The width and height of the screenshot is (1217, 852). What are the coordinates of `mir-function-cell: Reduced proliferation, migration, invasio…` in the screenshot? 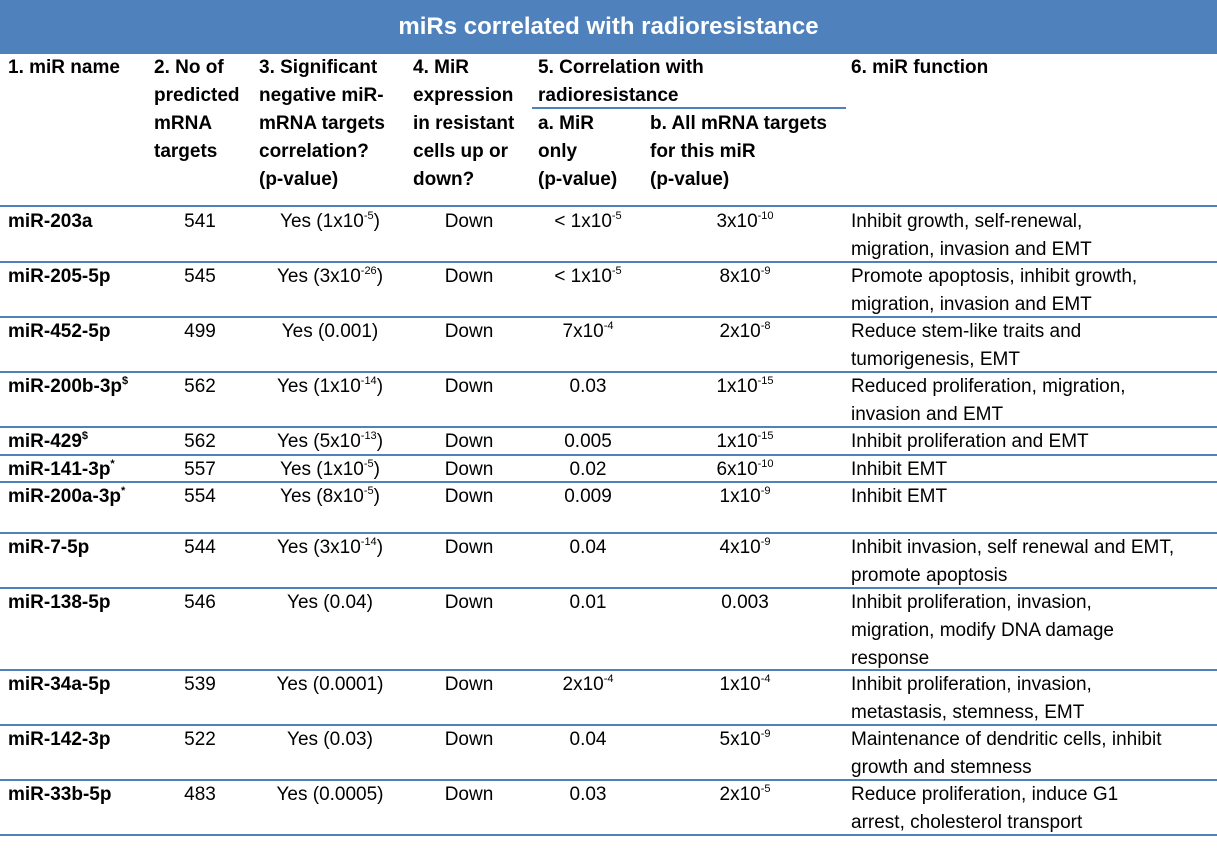 It's located at (988, 400).